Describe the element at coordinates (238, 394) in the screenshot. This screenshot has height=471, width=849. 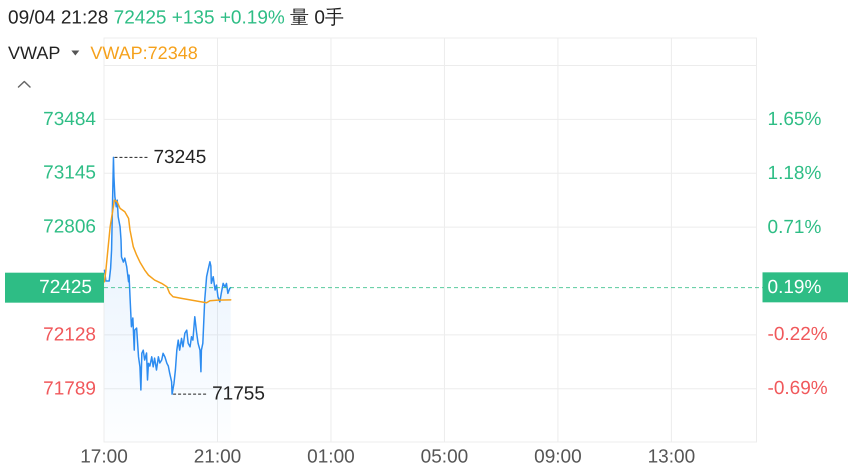
I see `annotation: 71755` at that location.